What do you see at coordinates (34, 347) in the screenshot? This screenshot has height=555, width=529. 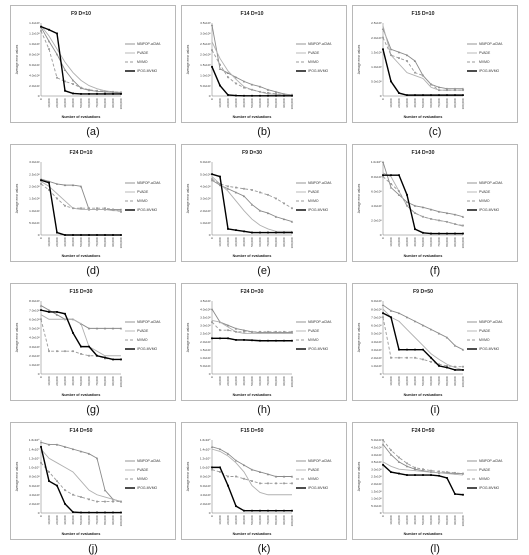 I see `y-tick-label: 3.0x10³` at bounding box center [34, 347].